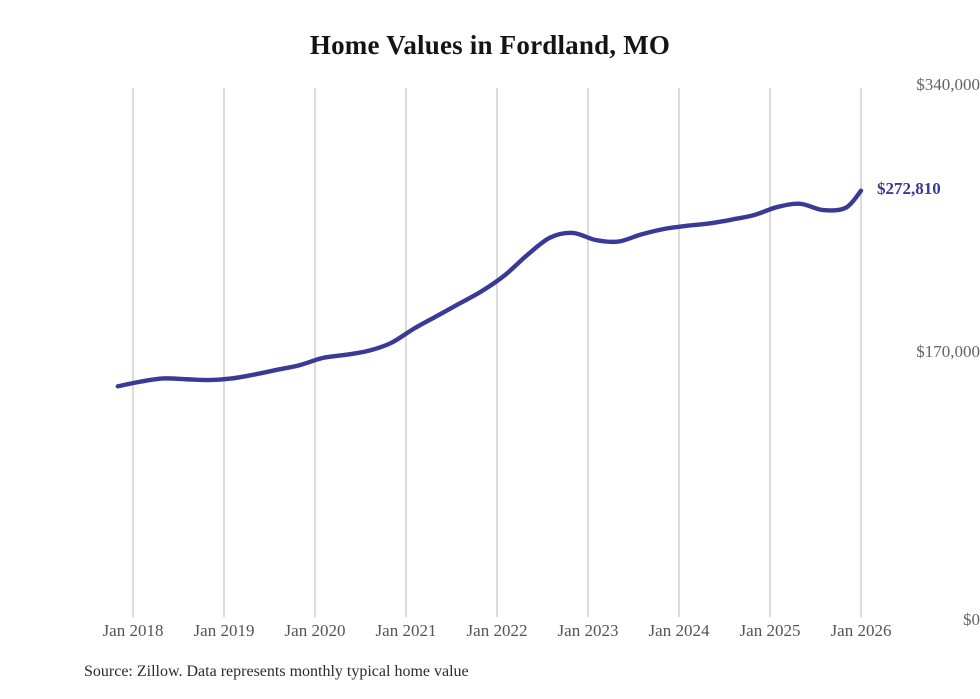  Describe the element at coordinates (497, 630) in the screenshot. I see `x-axis-tick-label-jan-2022: Jan 2022` at that location.